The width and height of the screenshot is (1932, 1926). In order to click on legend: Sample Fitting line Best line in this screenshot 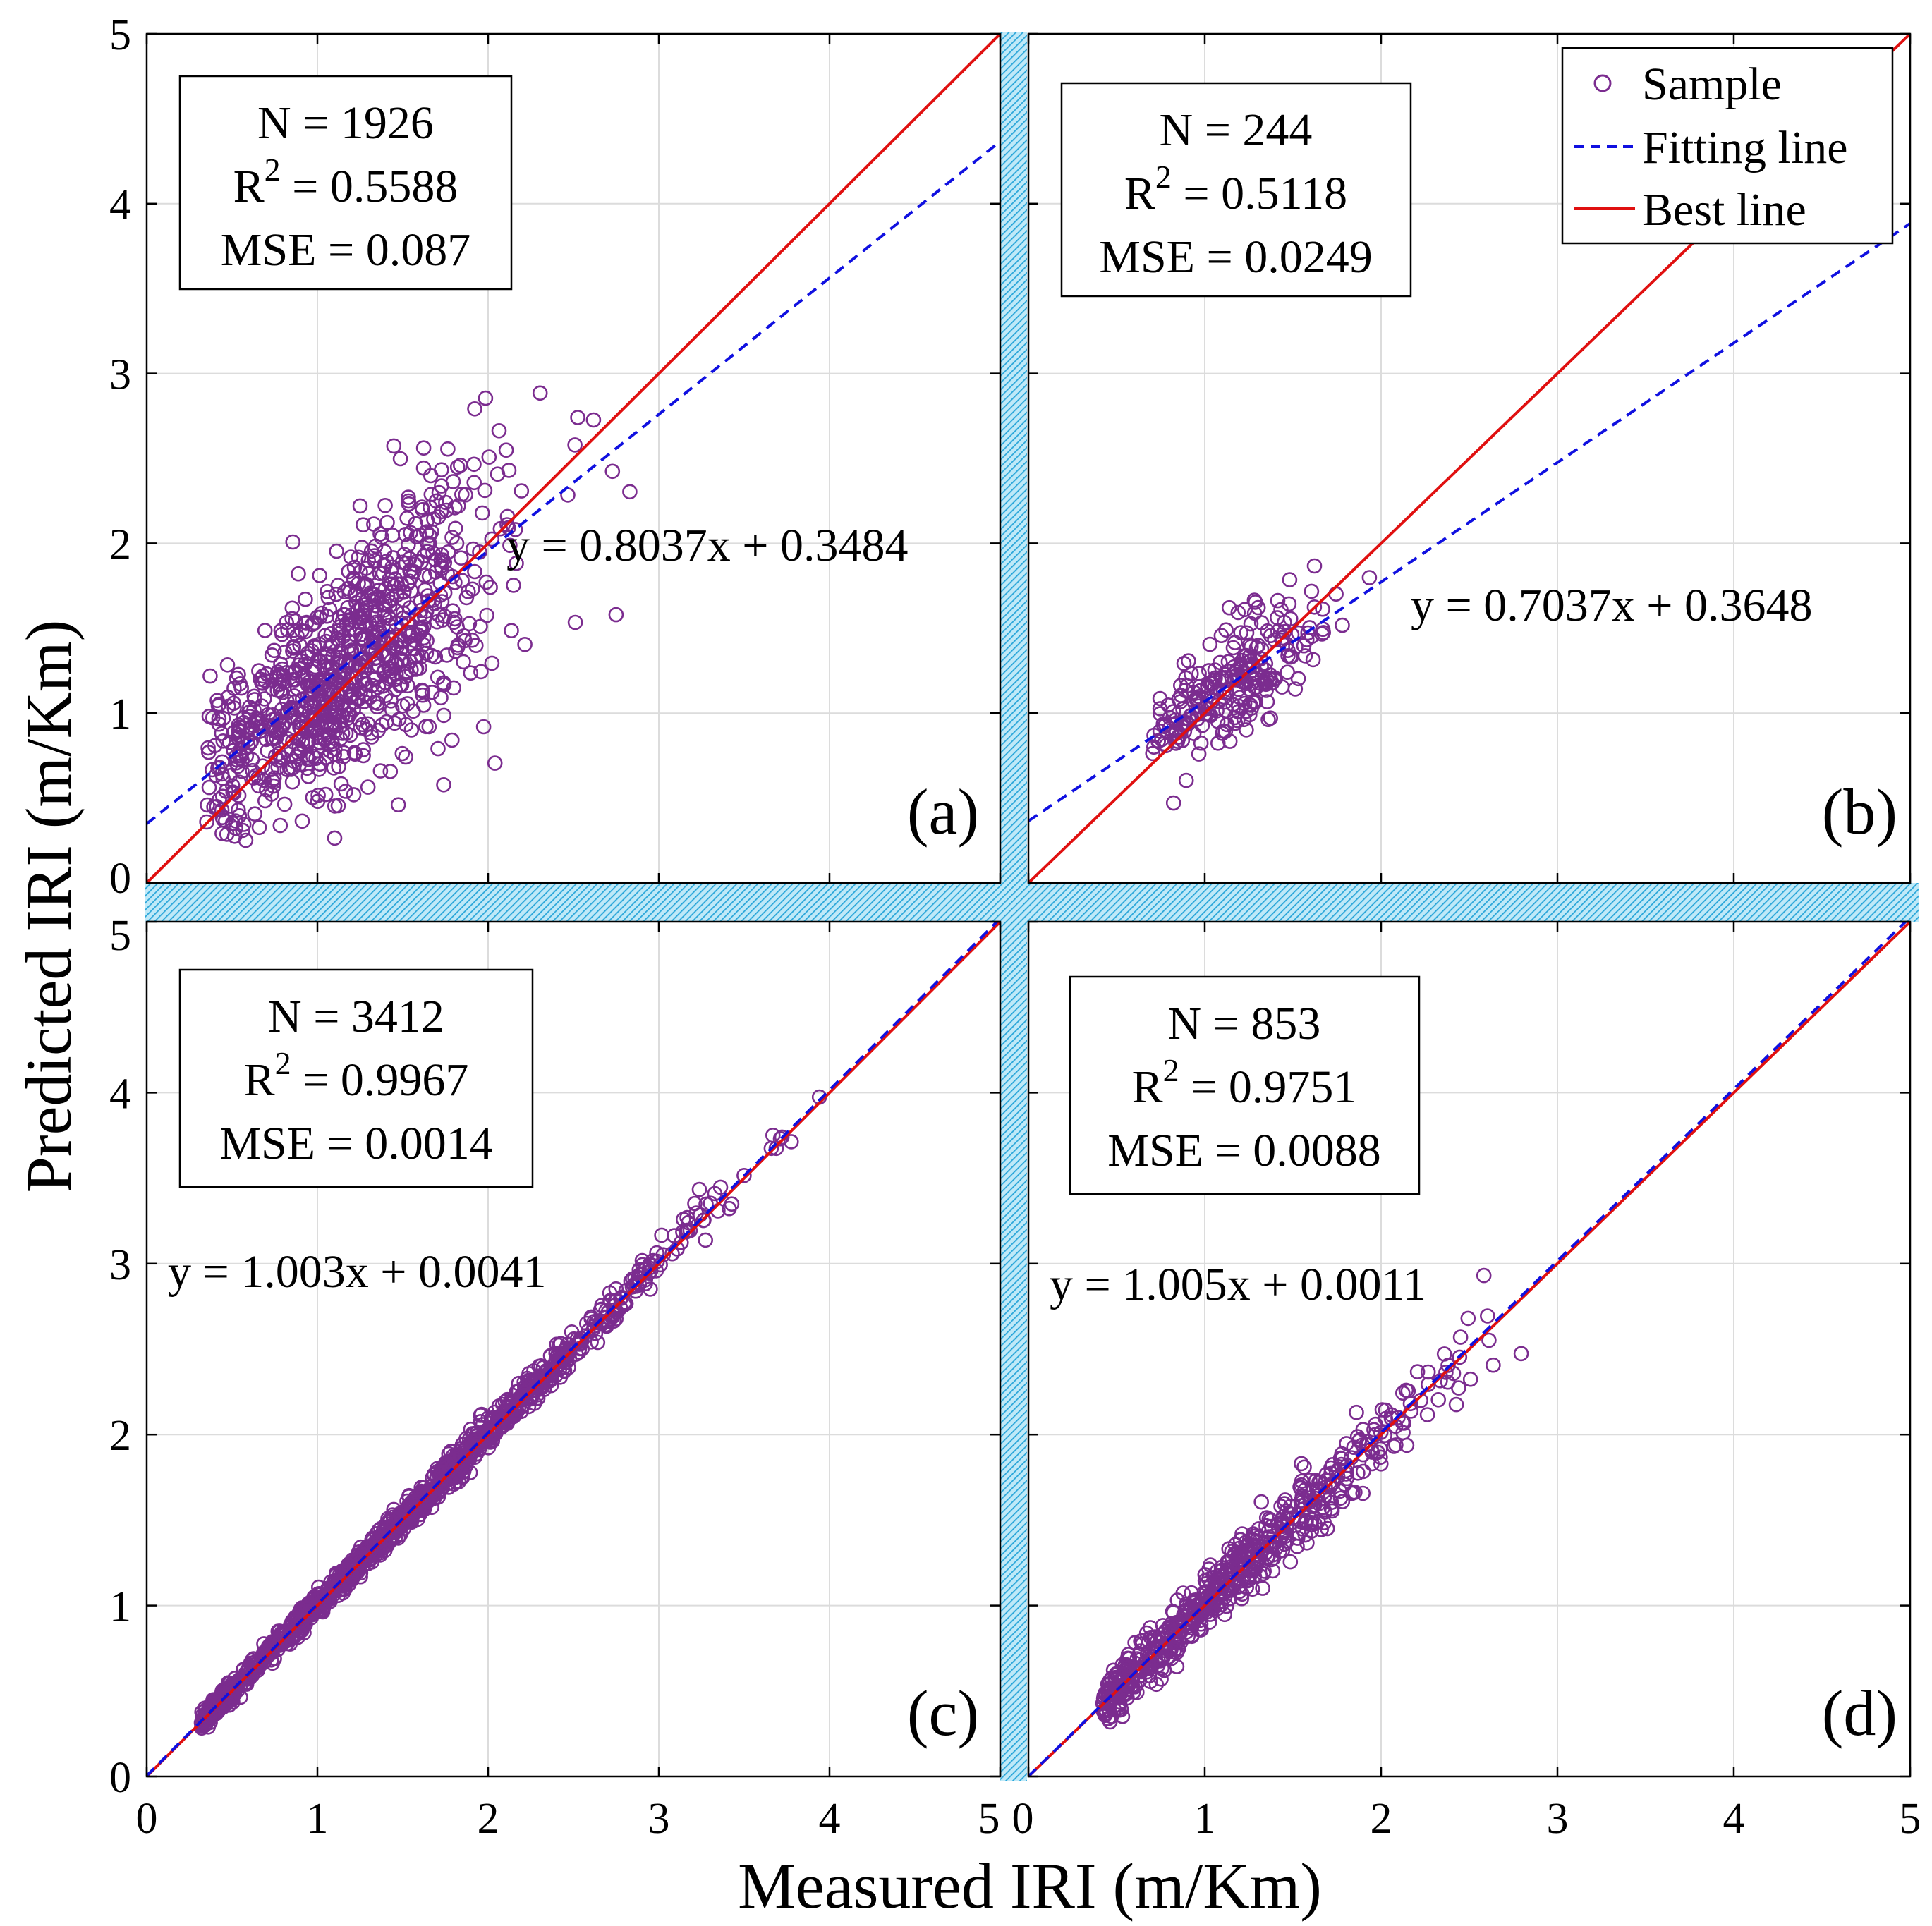, I will do `click(1727, 146)`.